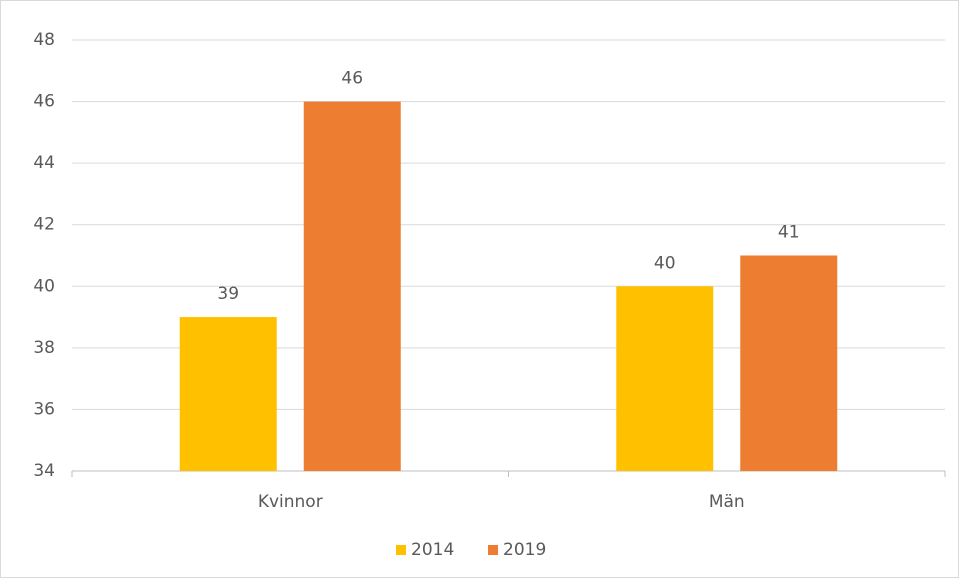 This screenshot has width=959, height=578. What do you see at coordinates (44, 286) in the screenshot?
I see `y-tick-label: 40` at bounding box center [44, 286].